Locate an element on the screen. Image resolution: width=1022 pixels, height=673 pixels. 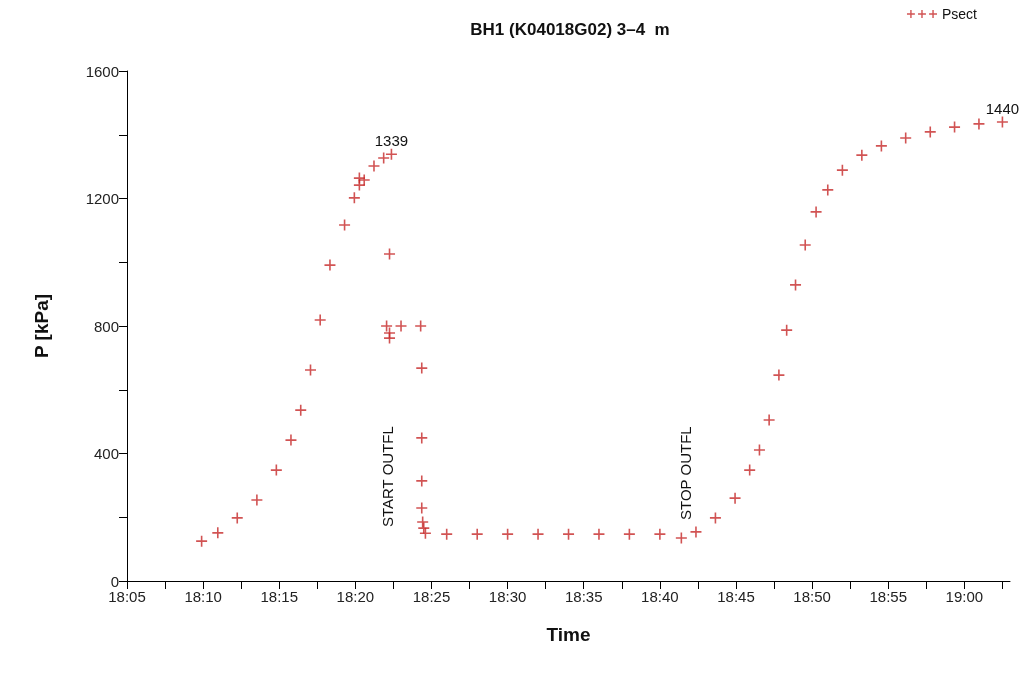
y-tick-label: 0 is located at coordinates (114, 581).